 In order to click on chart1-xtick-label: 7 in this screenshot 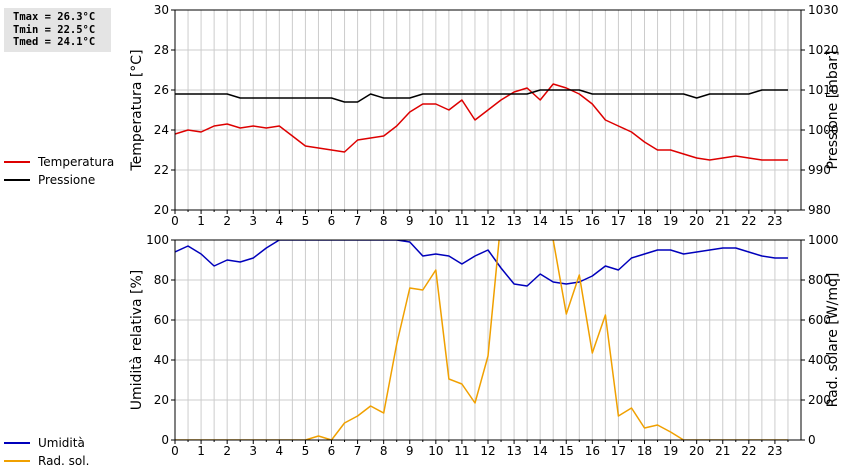, I will do `click(358, 221)`.